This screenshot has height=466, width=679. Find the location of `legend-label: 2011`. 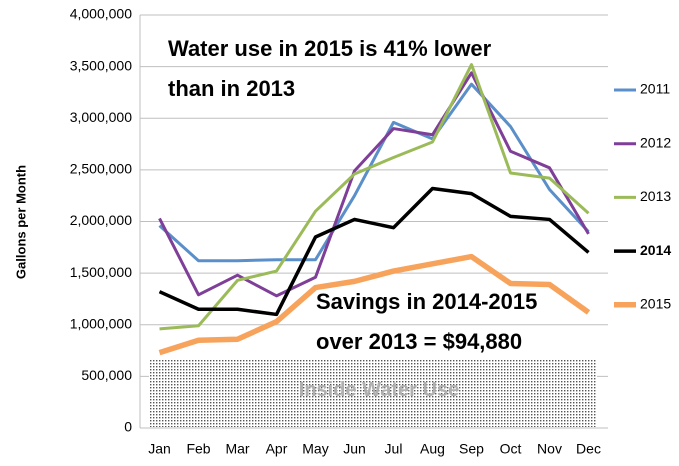

legend-label: 2011 is located at coordinates (655, 89).